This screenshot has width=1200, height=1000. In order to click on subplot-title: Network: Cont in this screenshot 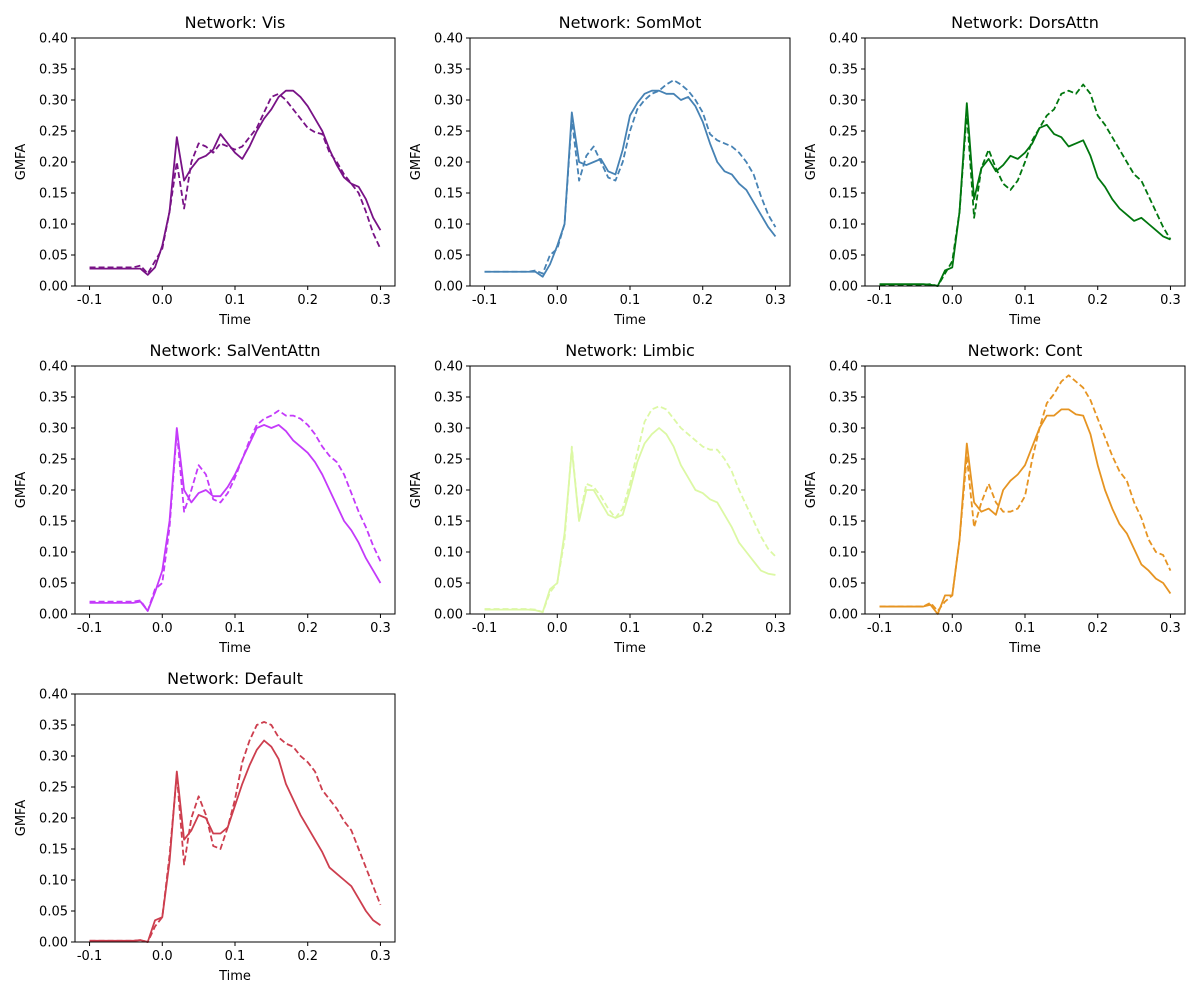, I will do `click(1025, 350)`.